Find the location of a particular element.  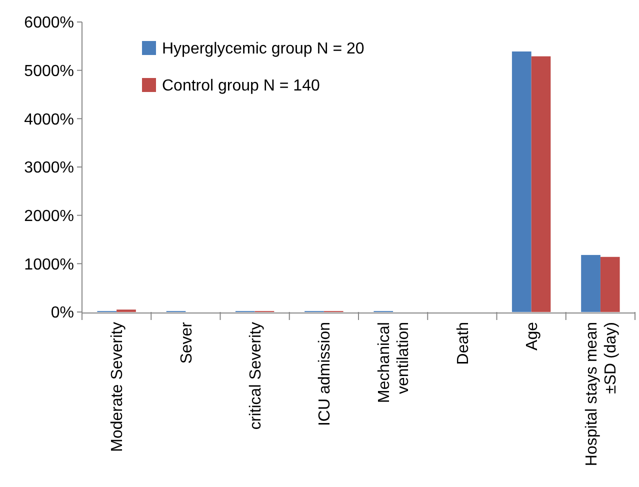

x-tick-label: Death is located at coordinates (463, 343).